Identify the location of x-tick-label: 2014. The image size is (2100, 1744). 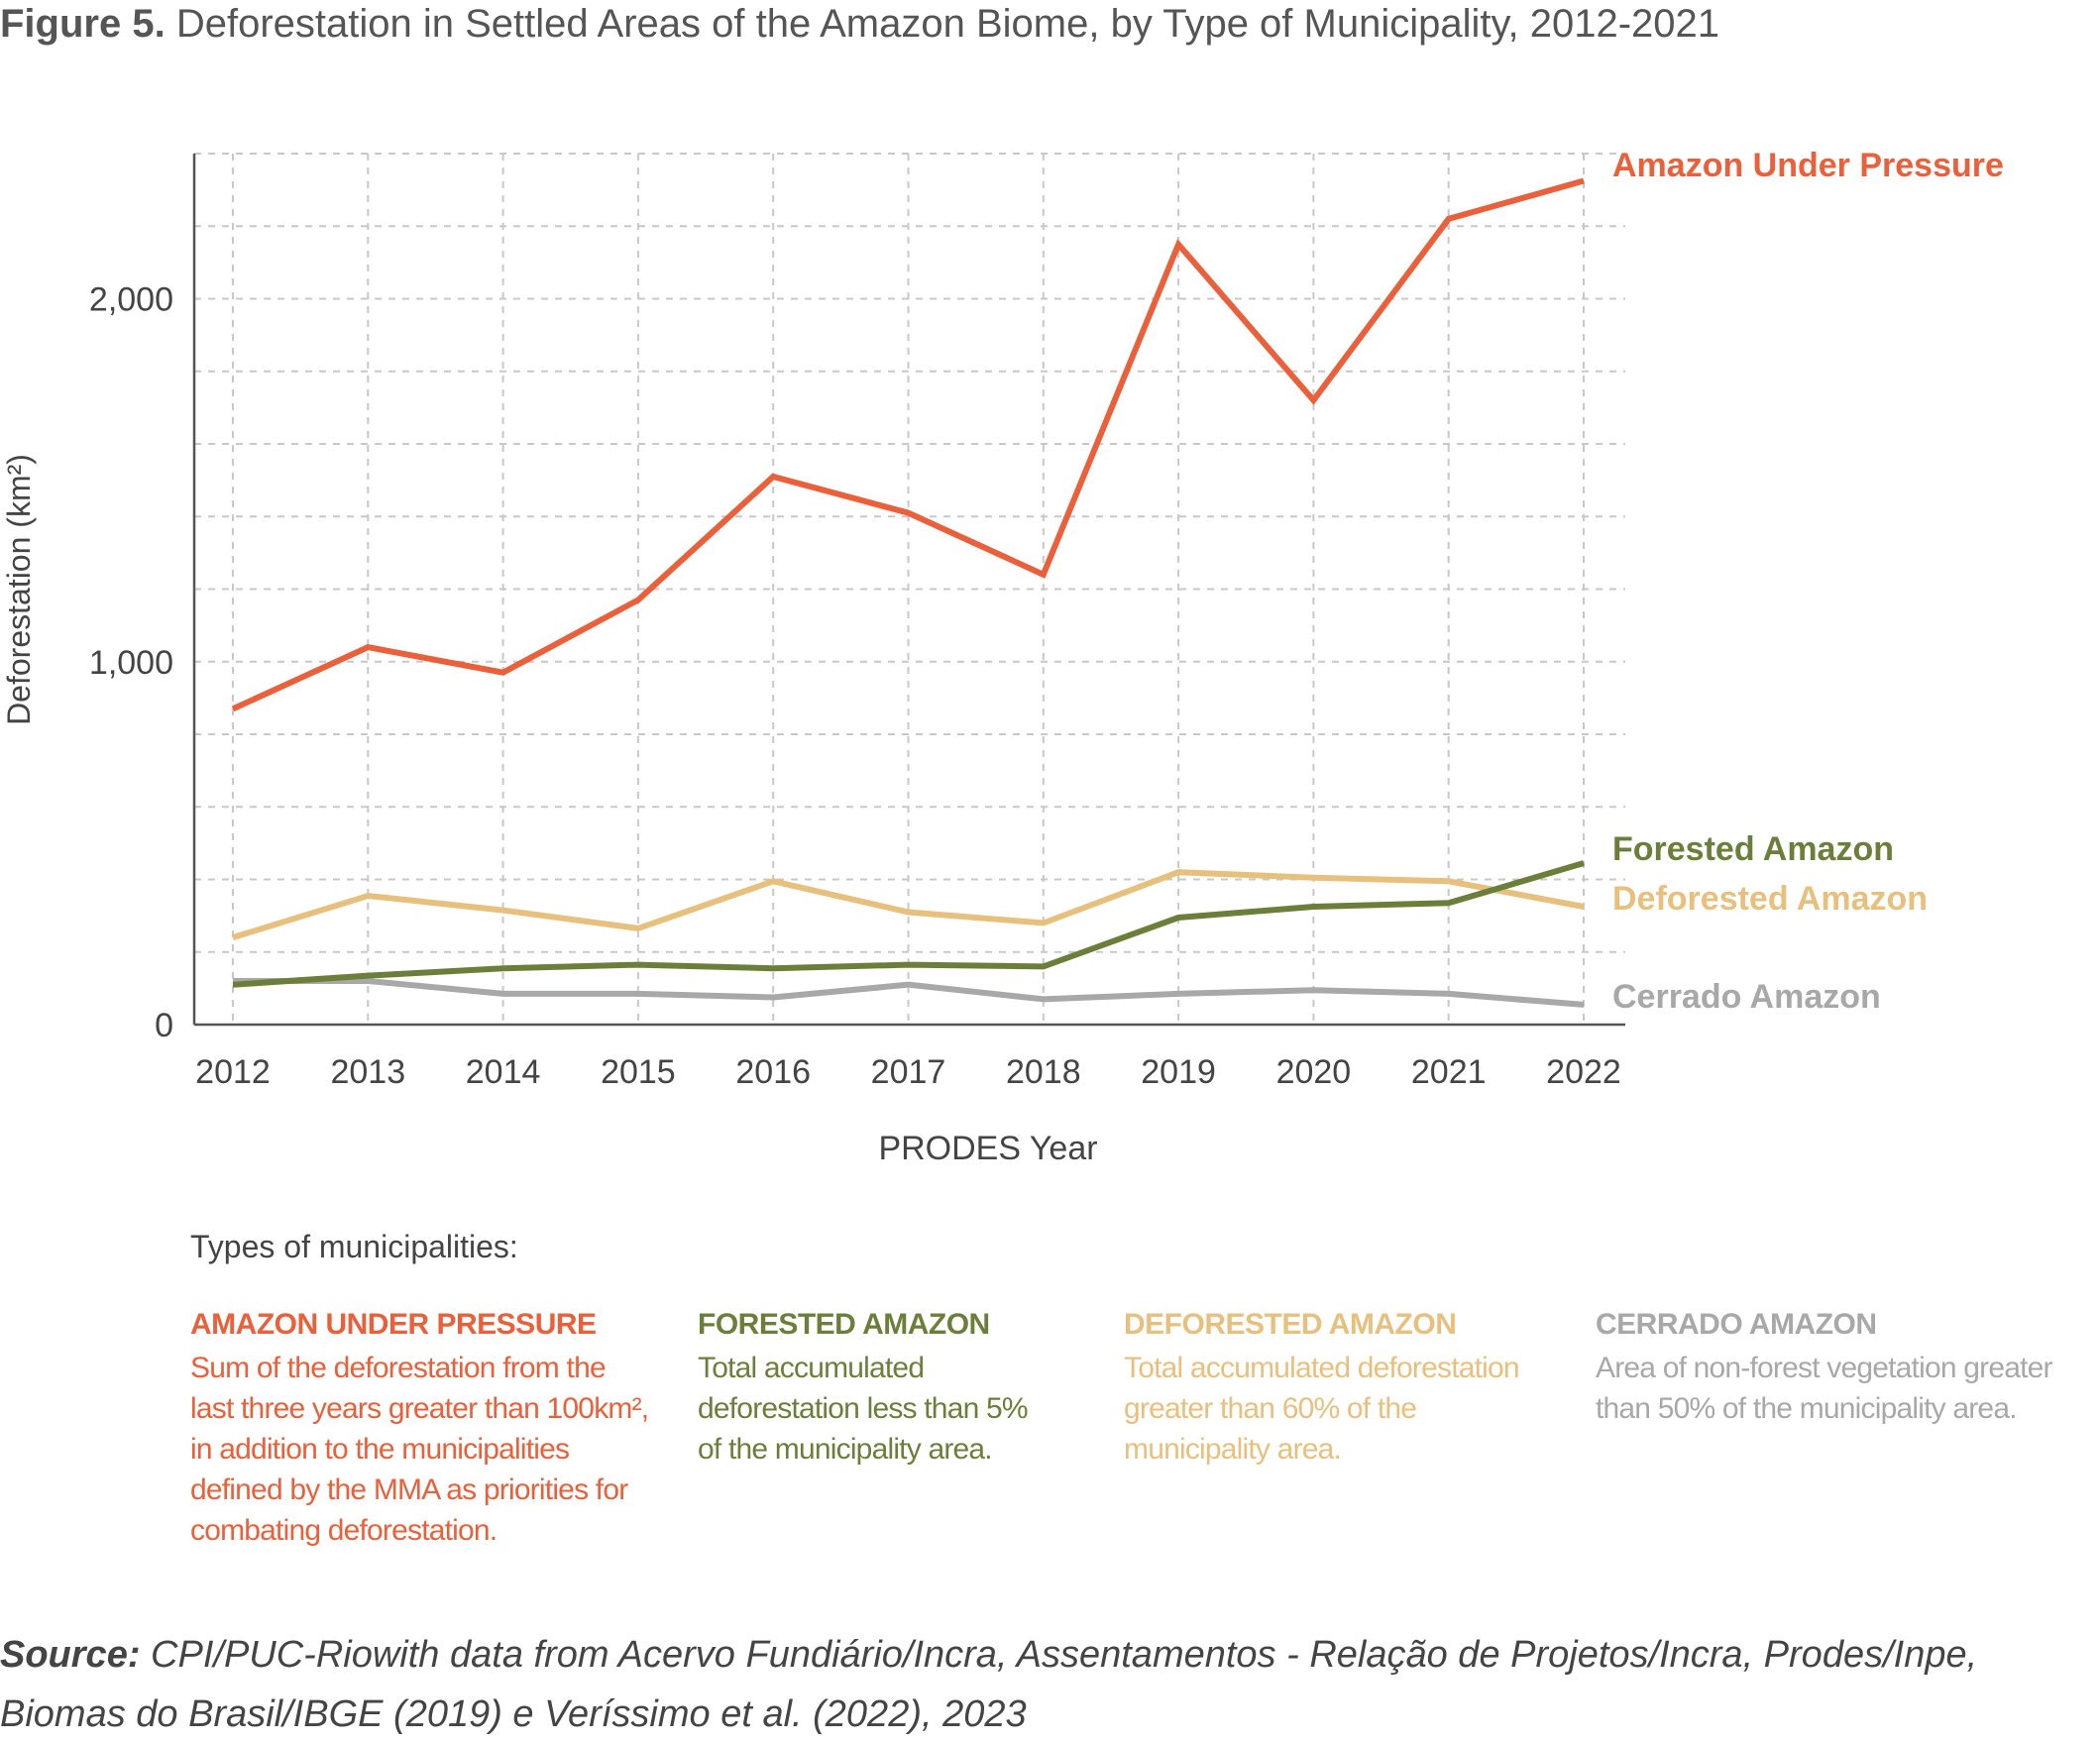
(503, 1072).